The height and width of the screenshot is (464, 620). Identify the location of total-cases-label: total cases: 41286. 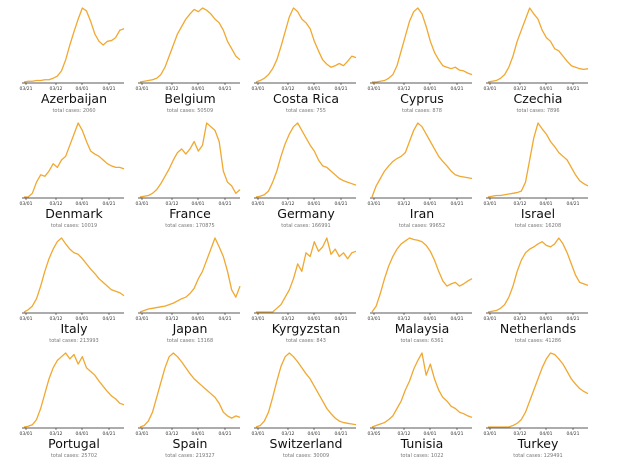
(538, 341).